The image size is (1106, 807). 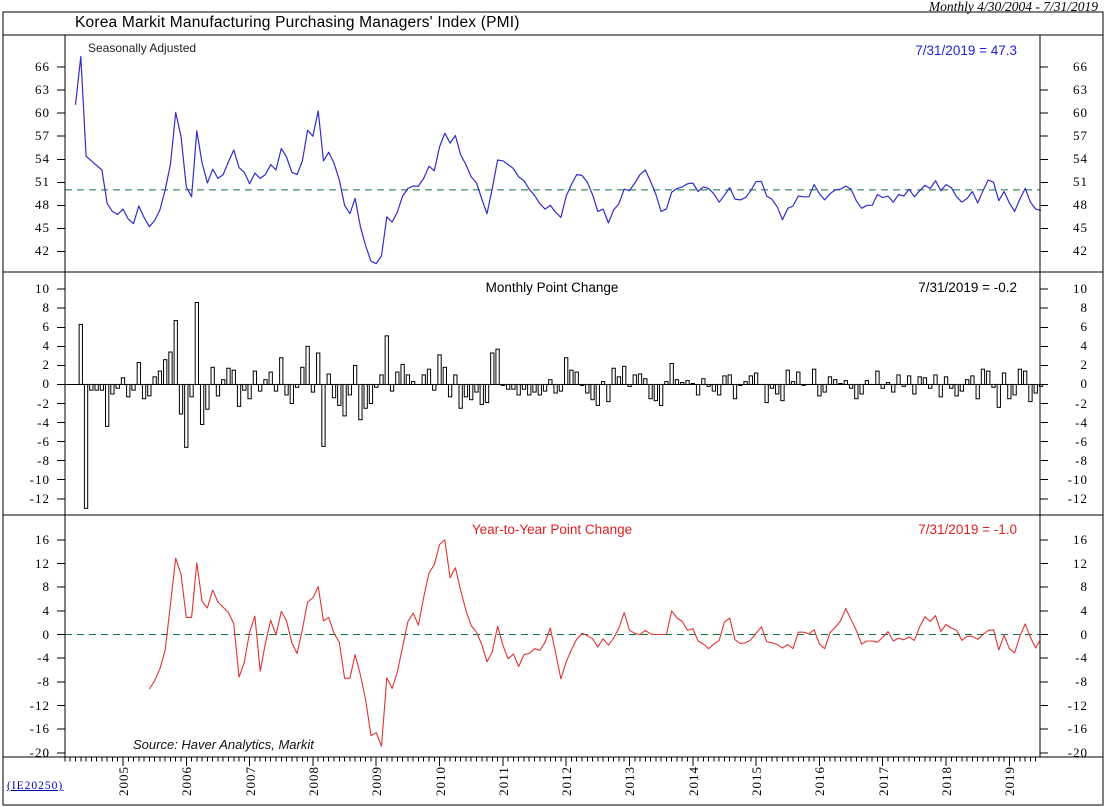 What do you see at coordinates (1081, 403) in the screenshot?
I see `y-axis-label-right: -2` at bounding box center [1081, 403].